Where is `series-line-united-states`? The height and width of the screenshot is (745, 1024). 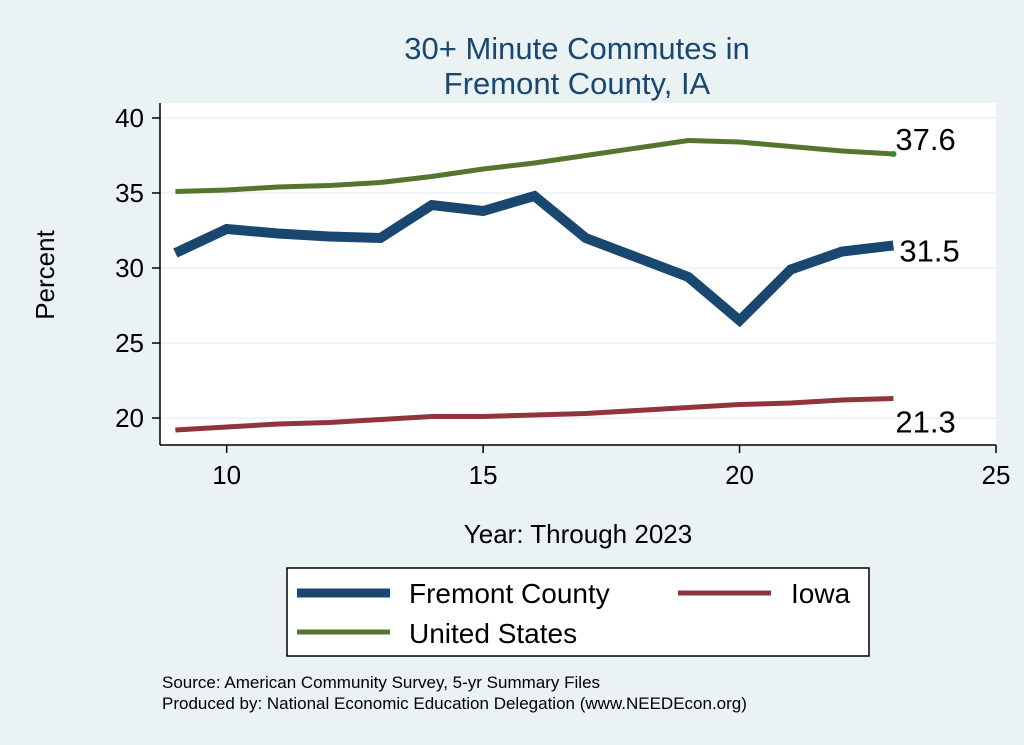
series-line-united-states is located at coordinates (534, 165).